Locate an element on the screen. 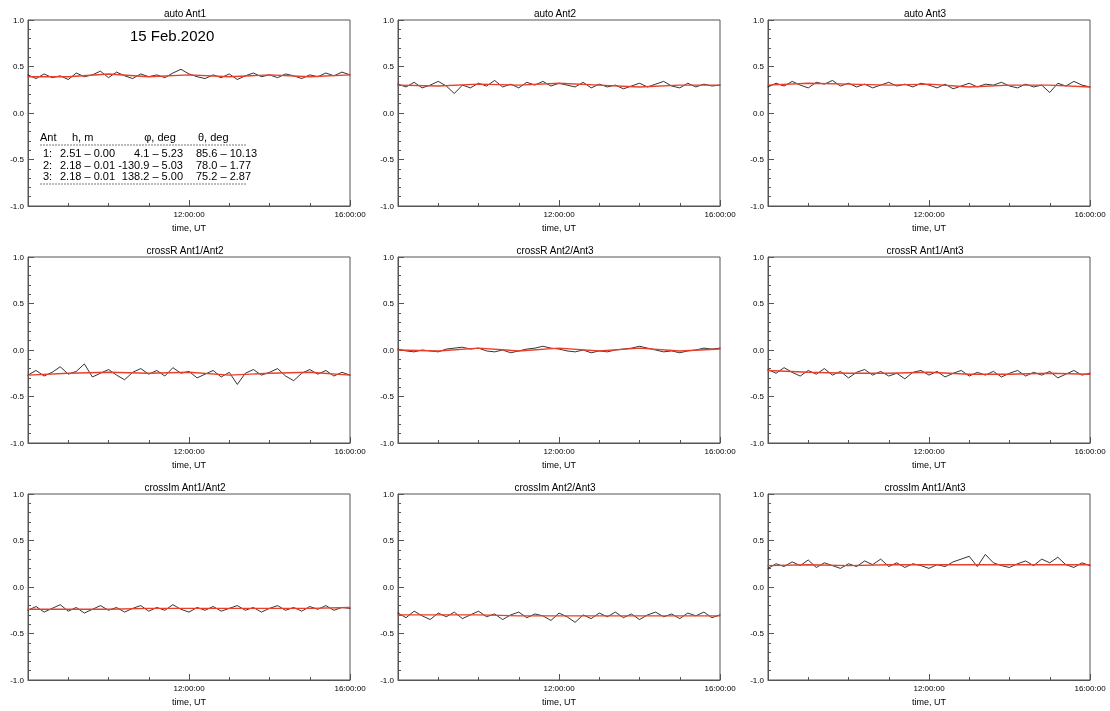 The height and width of the screenshot is (711, 1110). chart-title: crossR Ant1/Ant2 is located at coordinates (185, 250).